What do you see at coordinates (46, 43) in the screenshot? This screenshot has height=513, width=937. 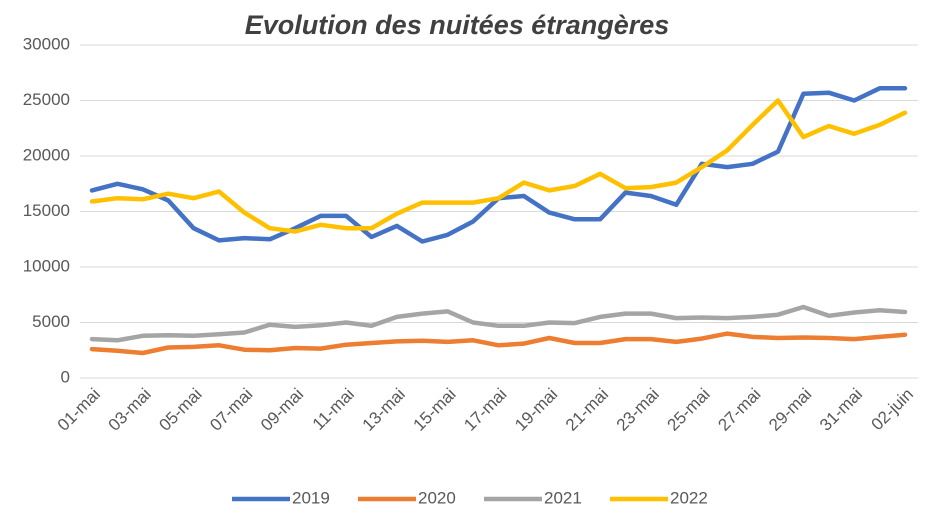 I see `y-tick-label: 30000` at bounding box center [46, 43].